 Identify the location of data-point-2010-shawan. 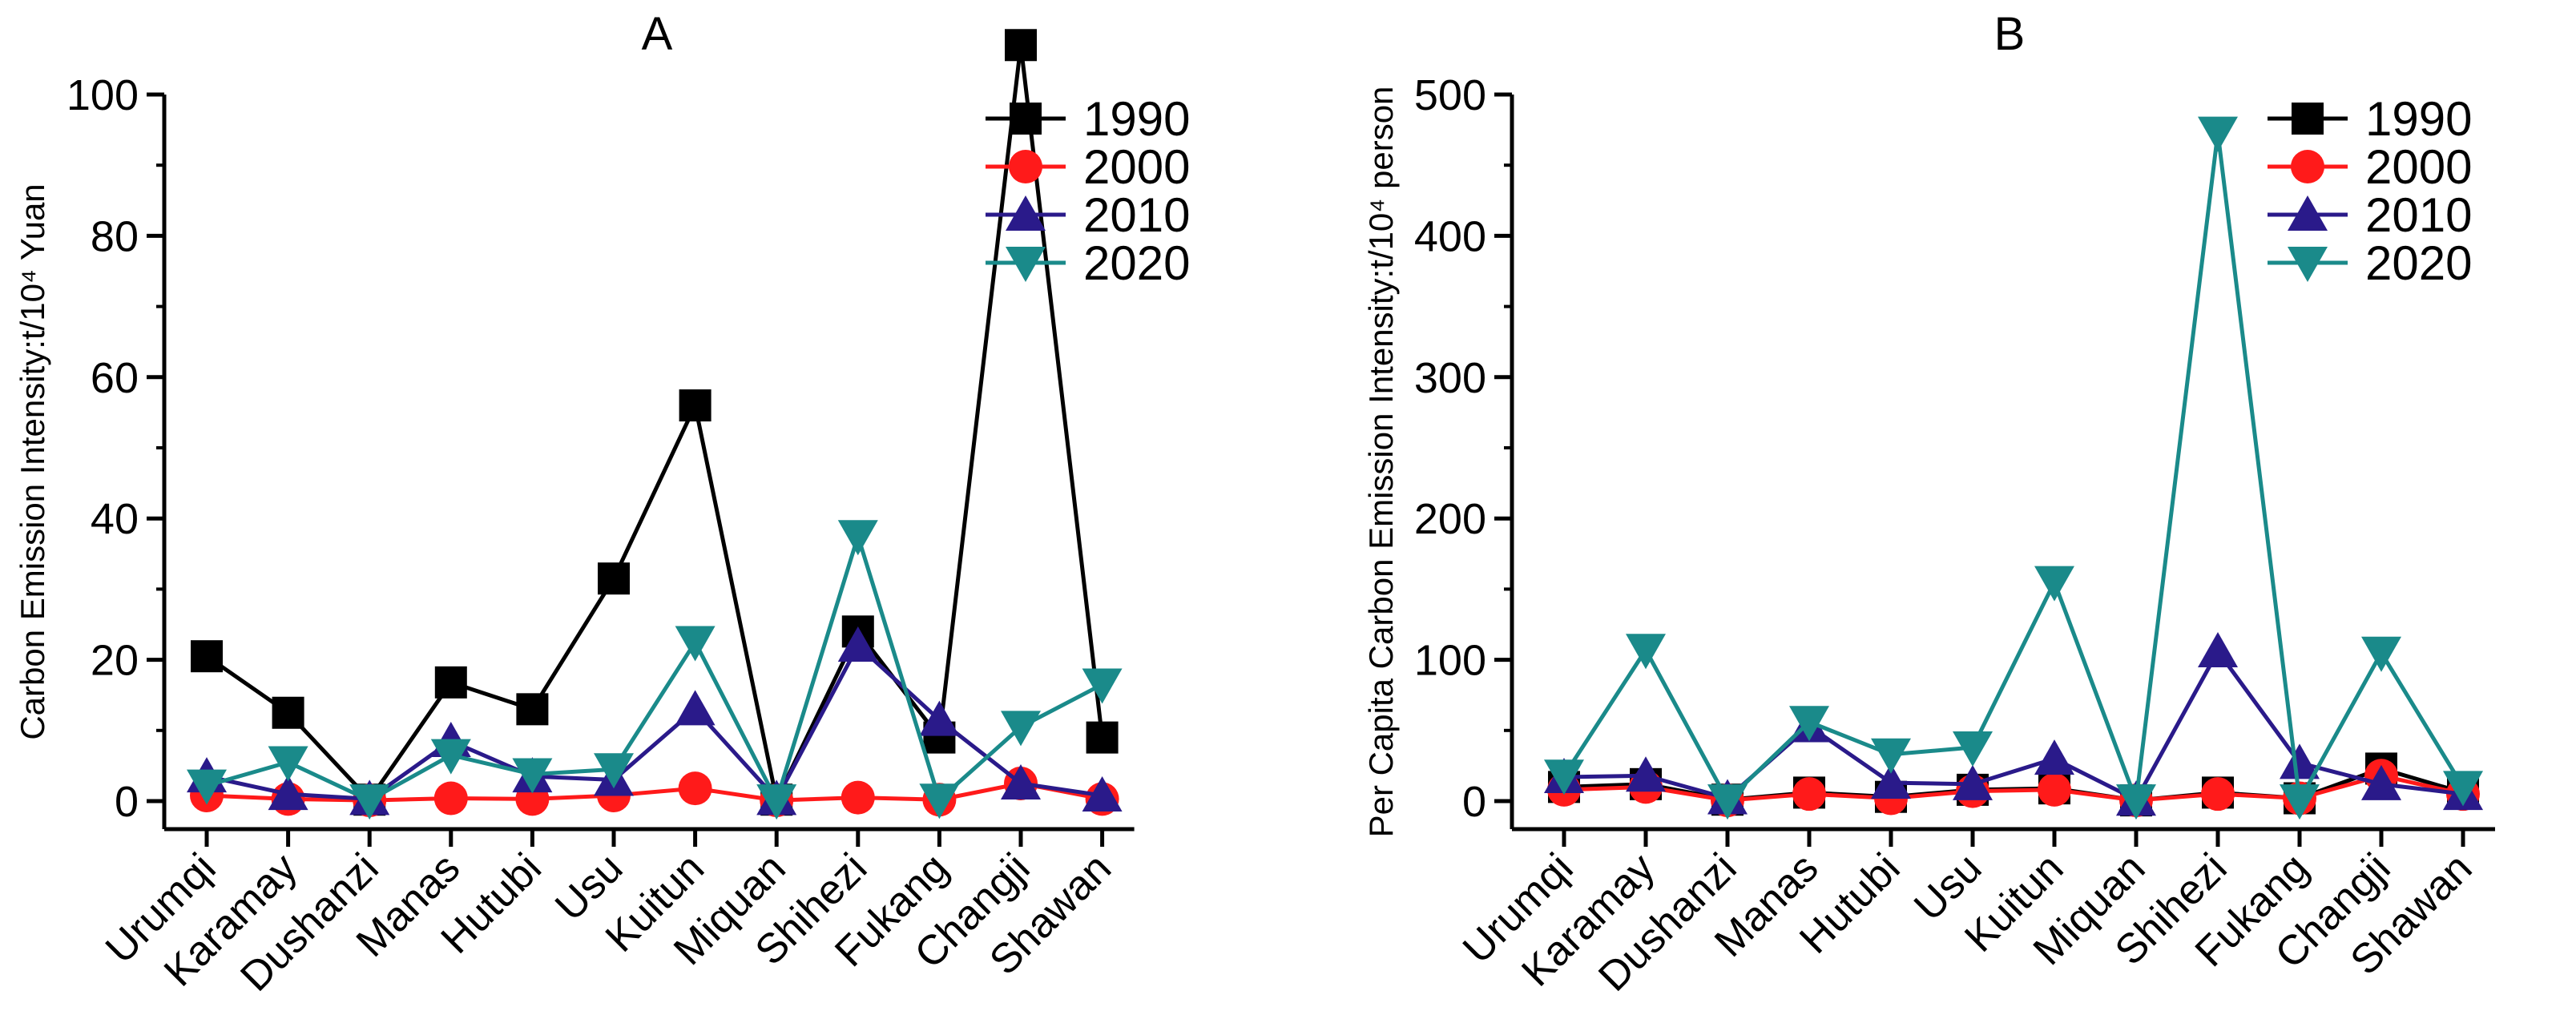
(1102, 793).